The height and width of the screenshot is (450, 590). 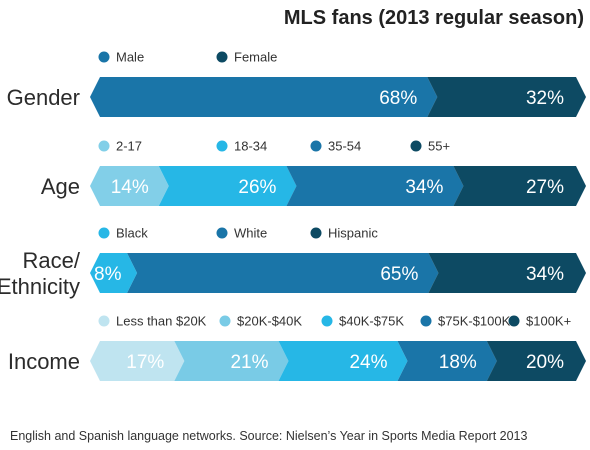 What do you see at coordinates (506, 97) in the screenshot?
I see `bar-segment-gender-female` at bounding box center [506, 97].